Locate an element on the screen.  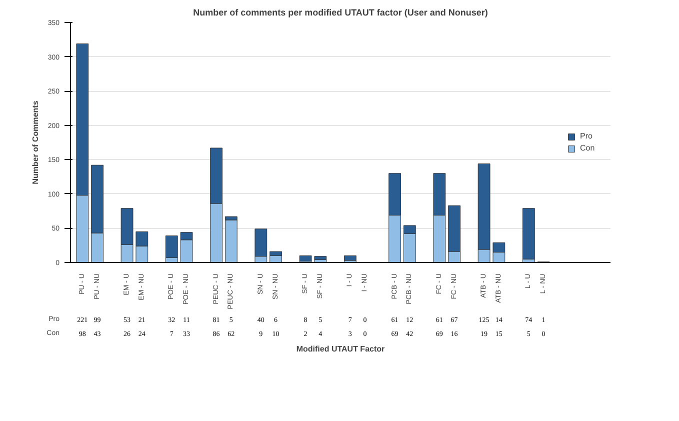
y-axis-title: Number of Comments is located at coordinates (35, 142).